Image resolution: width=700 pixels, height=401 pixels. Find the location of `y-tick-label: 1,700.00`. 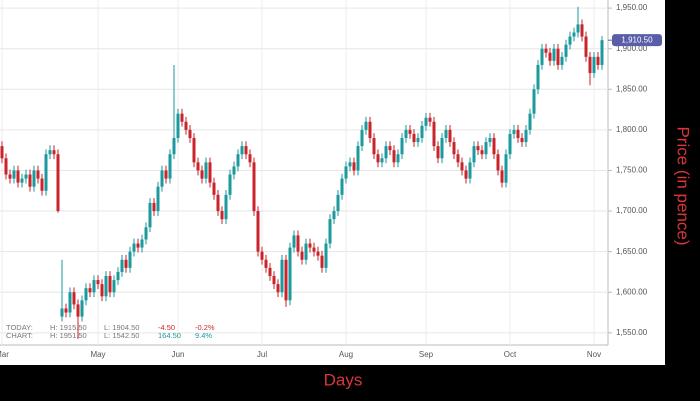

y-tick-label: 1,700.00 is located at coordinates (632, 210).